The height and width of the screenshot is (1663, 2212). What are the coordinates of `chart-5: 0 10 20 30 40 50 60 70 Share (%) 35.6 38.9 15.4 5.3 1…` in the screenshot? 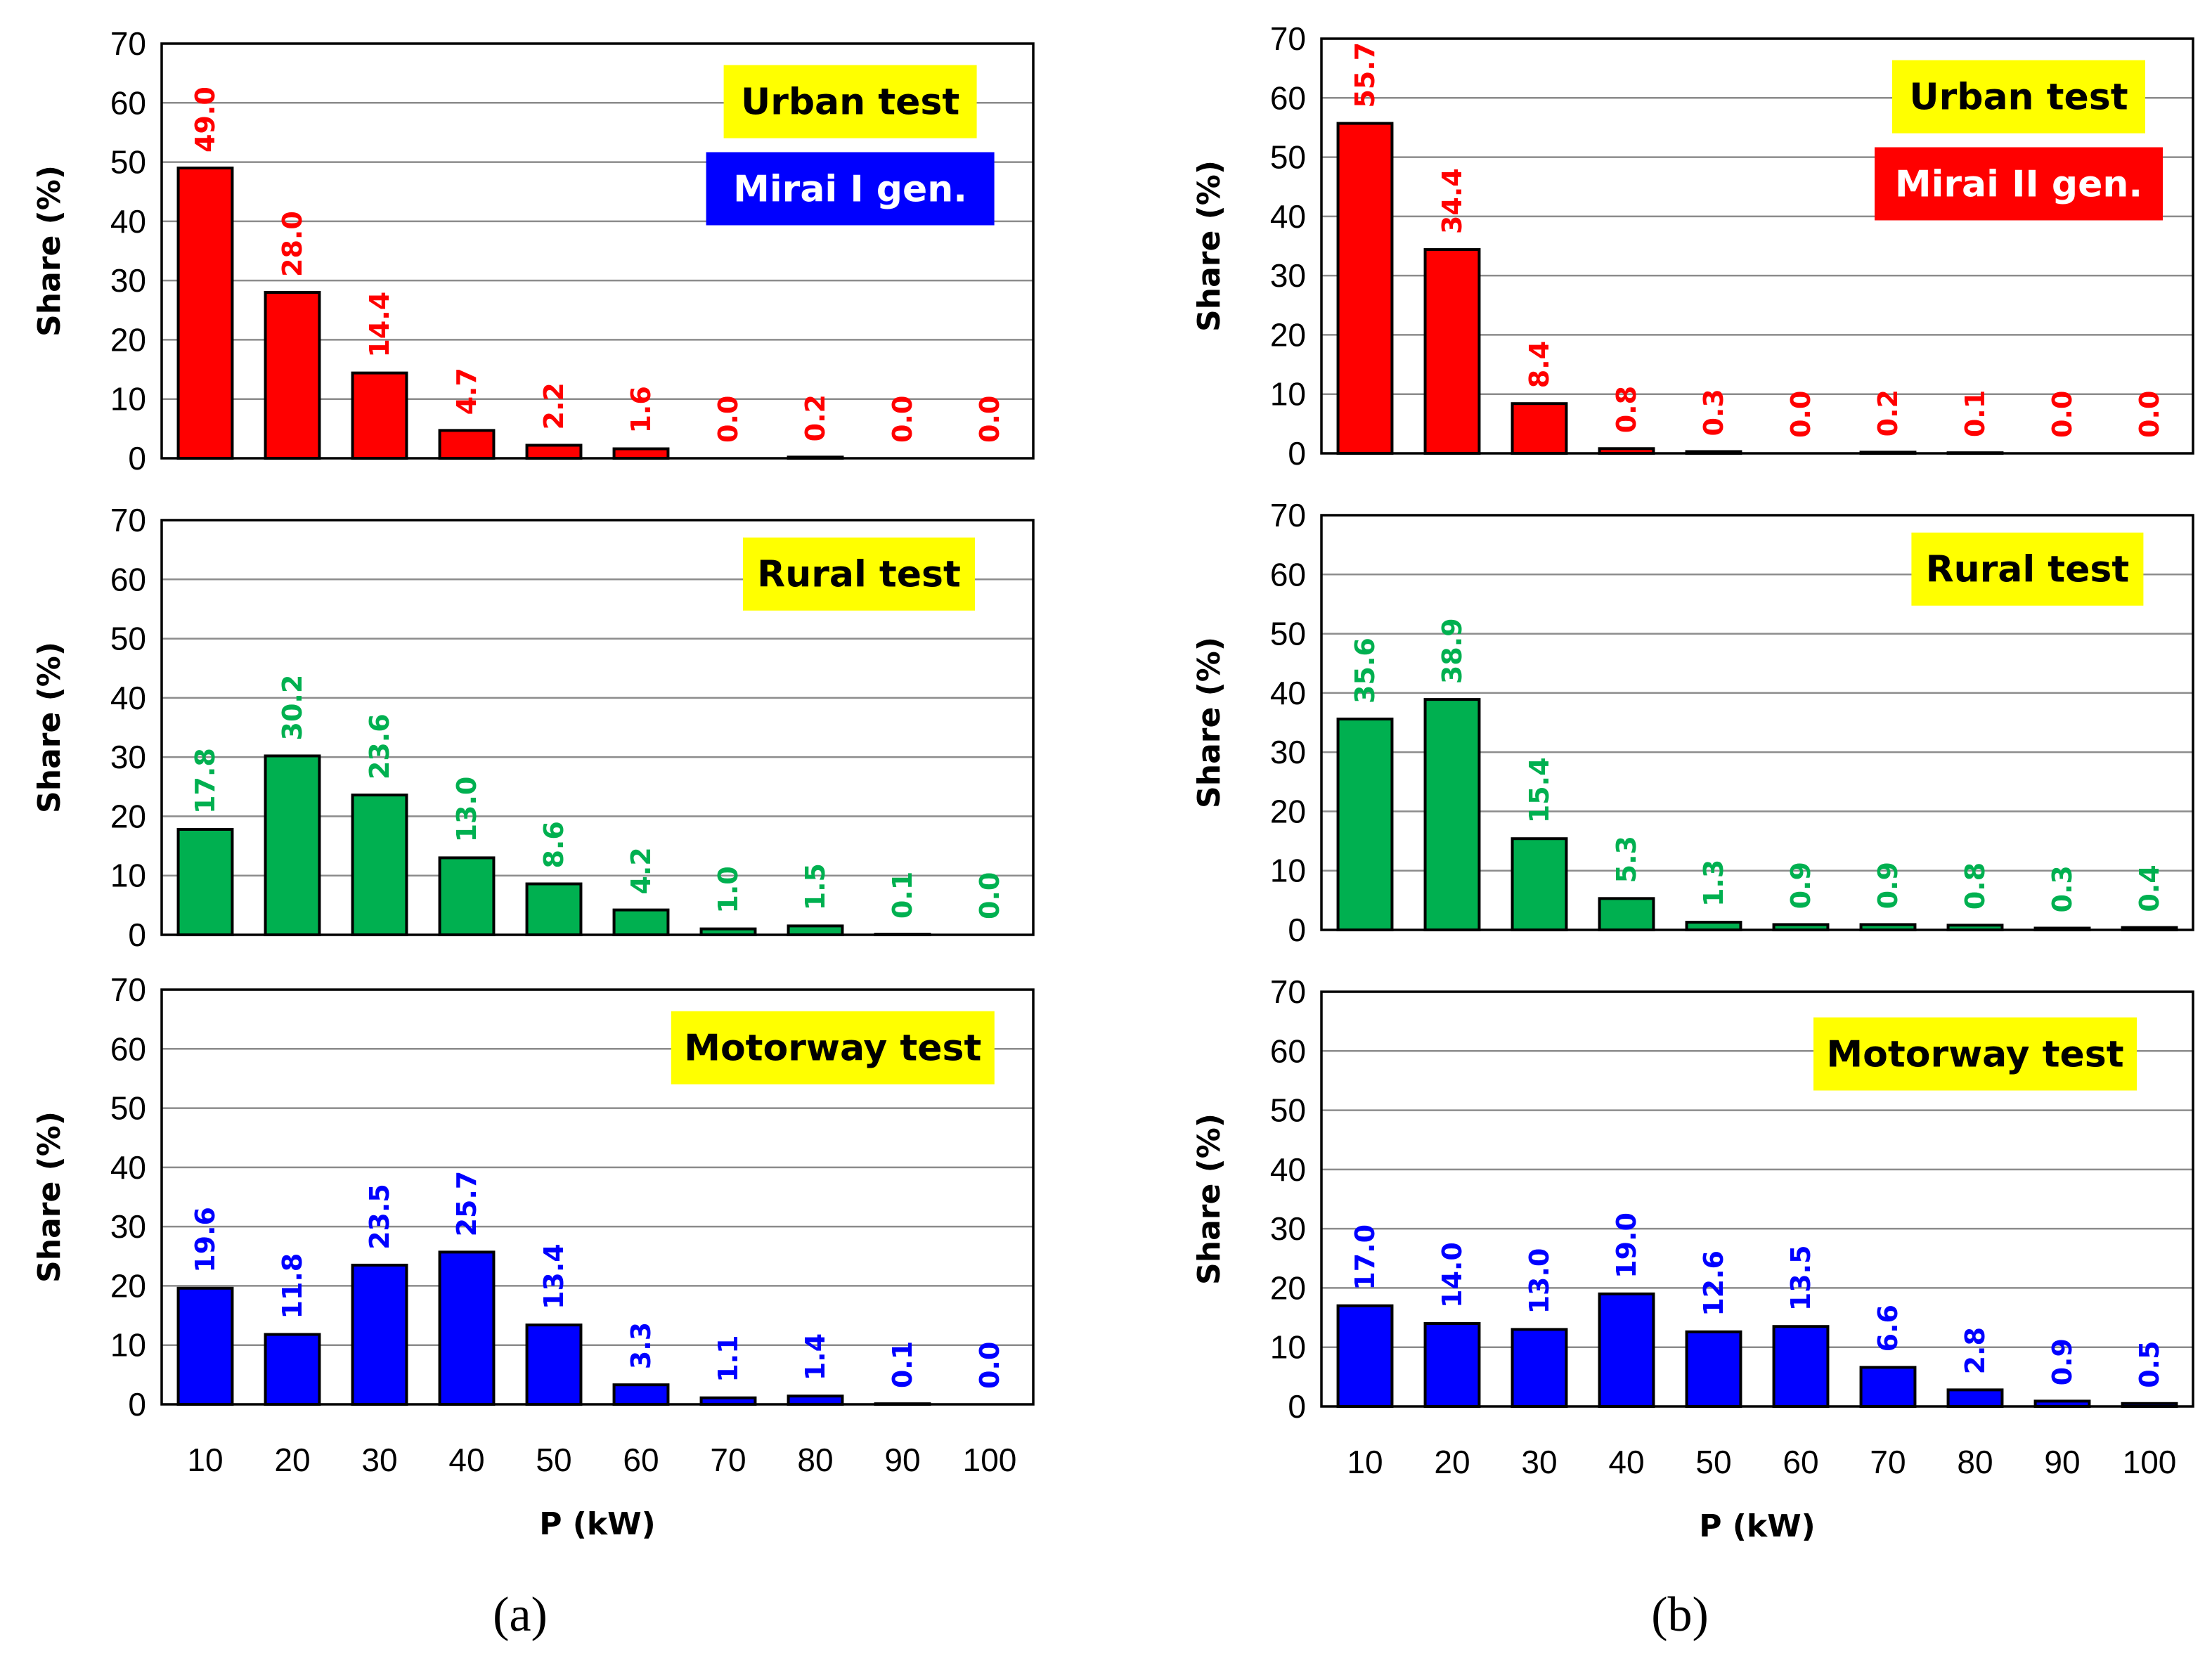 It's located at (1692, 722).